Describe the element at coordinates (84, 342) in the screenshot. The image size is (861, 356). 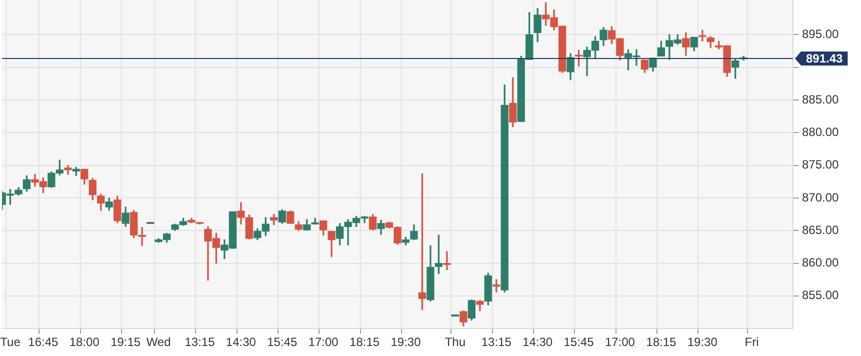
I see `x-tick-label: 18:00` at that location.